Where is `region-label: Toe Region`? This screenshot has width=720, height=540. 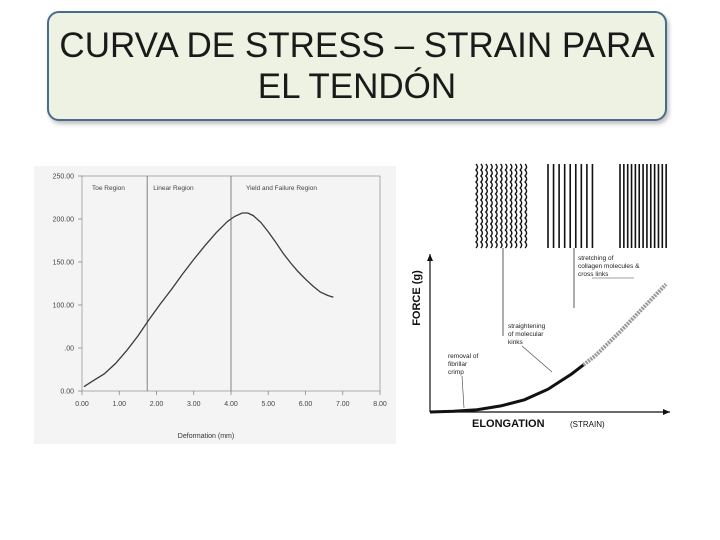
region-label: Toe Region is located at coordinates (108, 188).